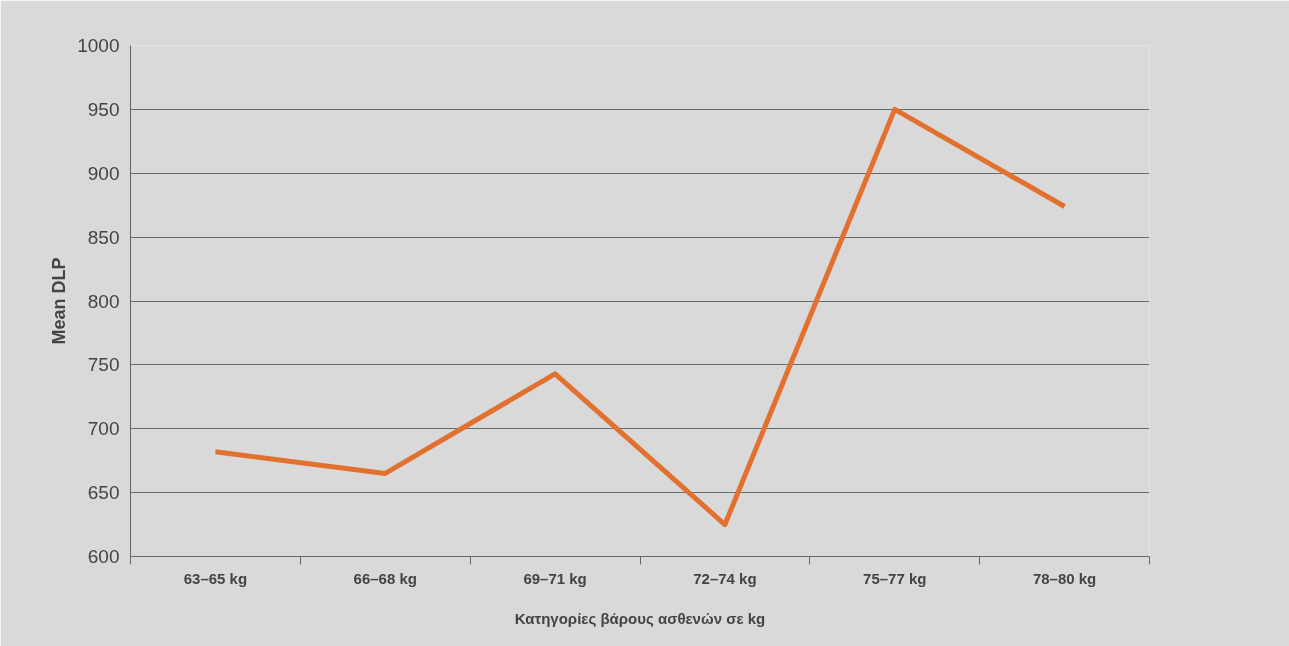 The height and width of the screenshot is (646, 1289). I want to click on y-tick-label: 950, so click(103, 109).